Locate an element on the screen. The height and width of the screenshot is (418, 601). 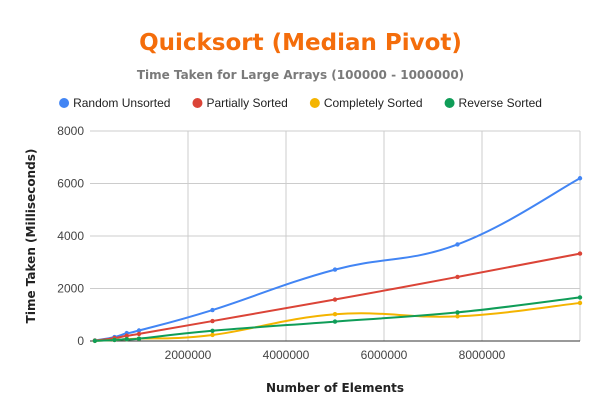
y-tick-label: 8000 is located at coordinates (70, 131).